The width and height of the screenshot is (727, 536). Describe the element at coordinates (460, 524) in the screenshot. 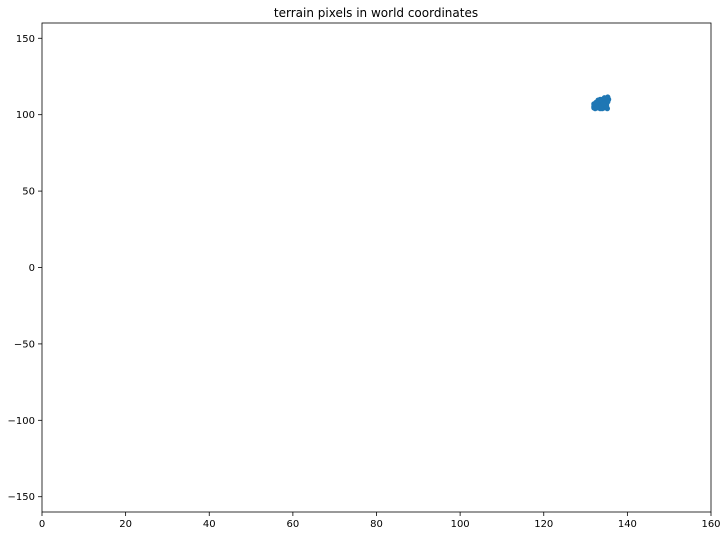

I see `x-tick-label: 100` at that location.